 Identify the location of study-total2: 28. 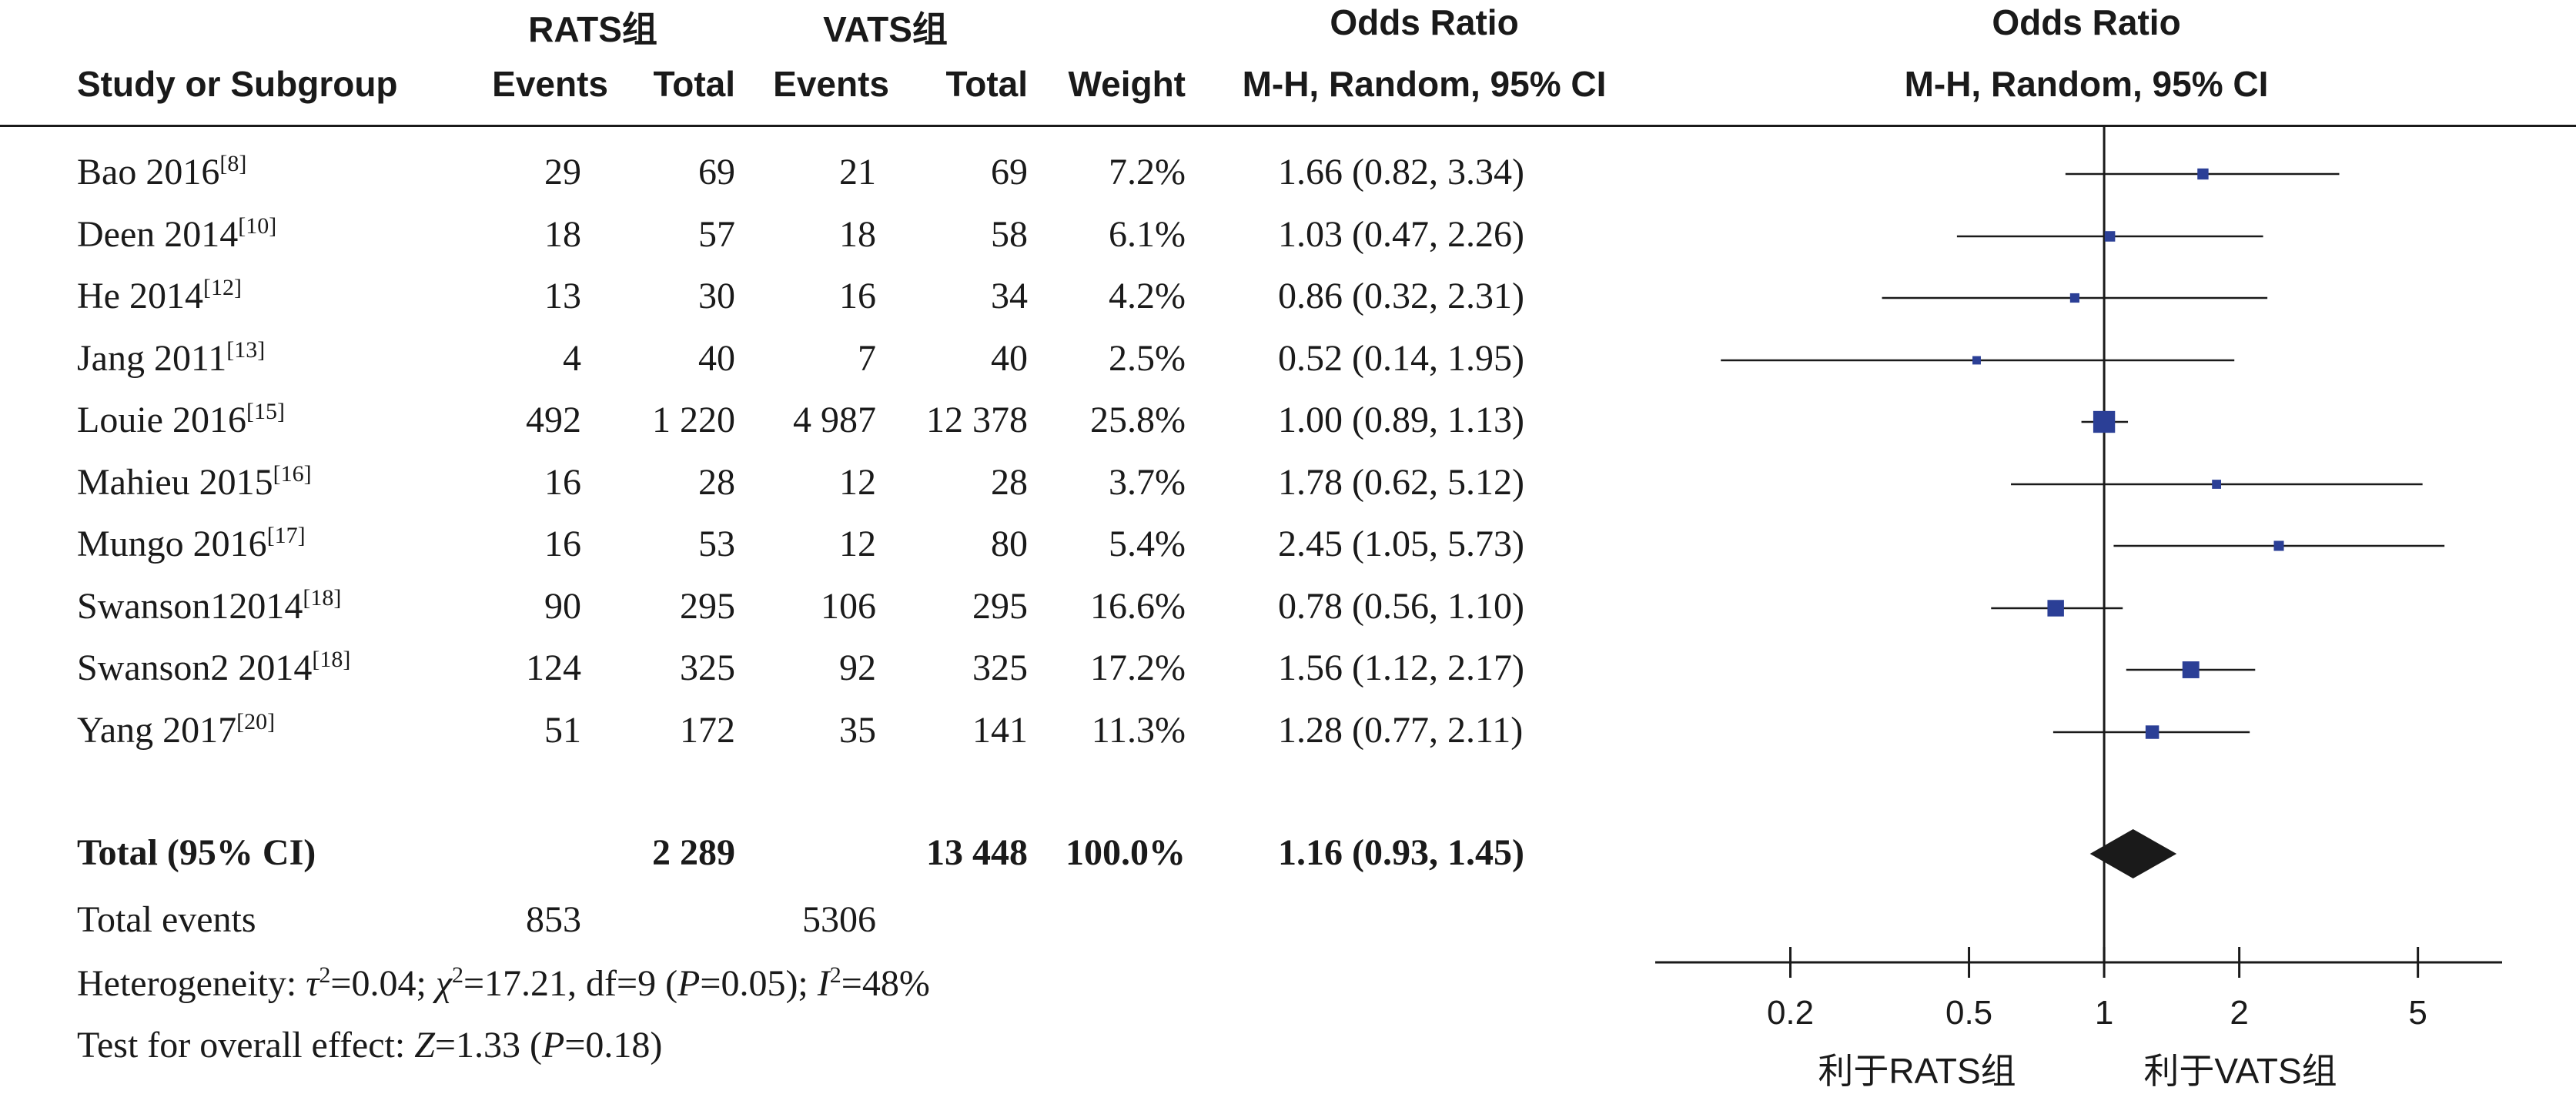
(1010, 482).